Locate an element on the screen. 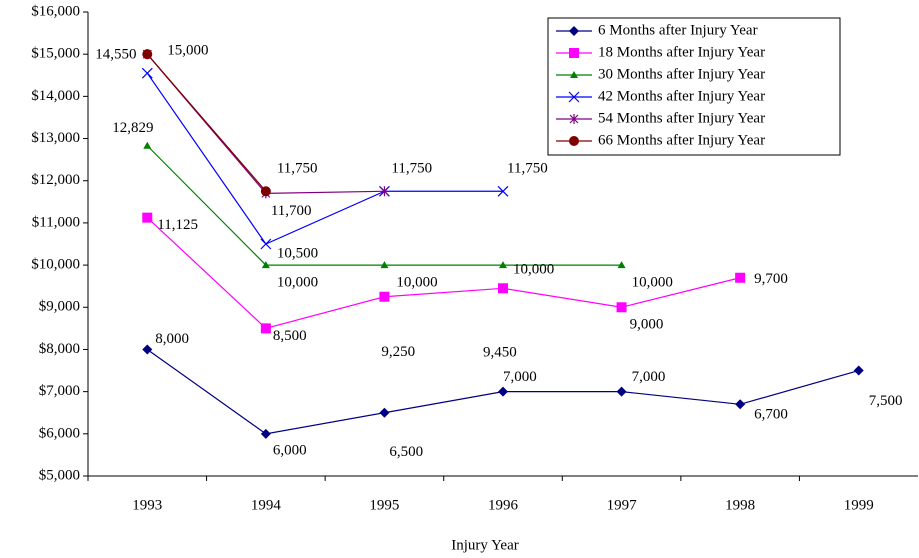 Image resolution: width=919 pixels, height=558 pixels. data-label: 12,829 is located at coordinates (132, 128).